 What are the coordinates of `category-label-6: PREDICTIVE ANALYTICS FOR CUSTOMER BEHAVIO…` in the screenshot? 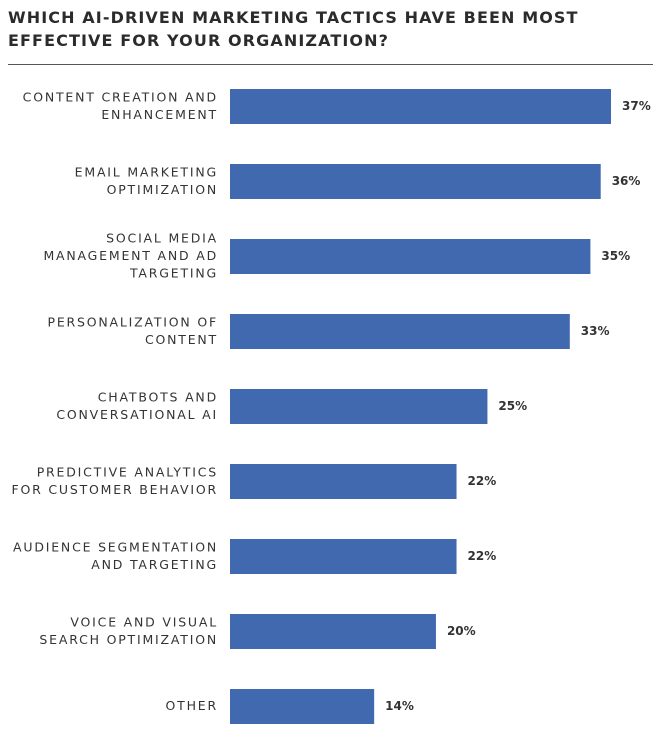 It's located at (114, 480).